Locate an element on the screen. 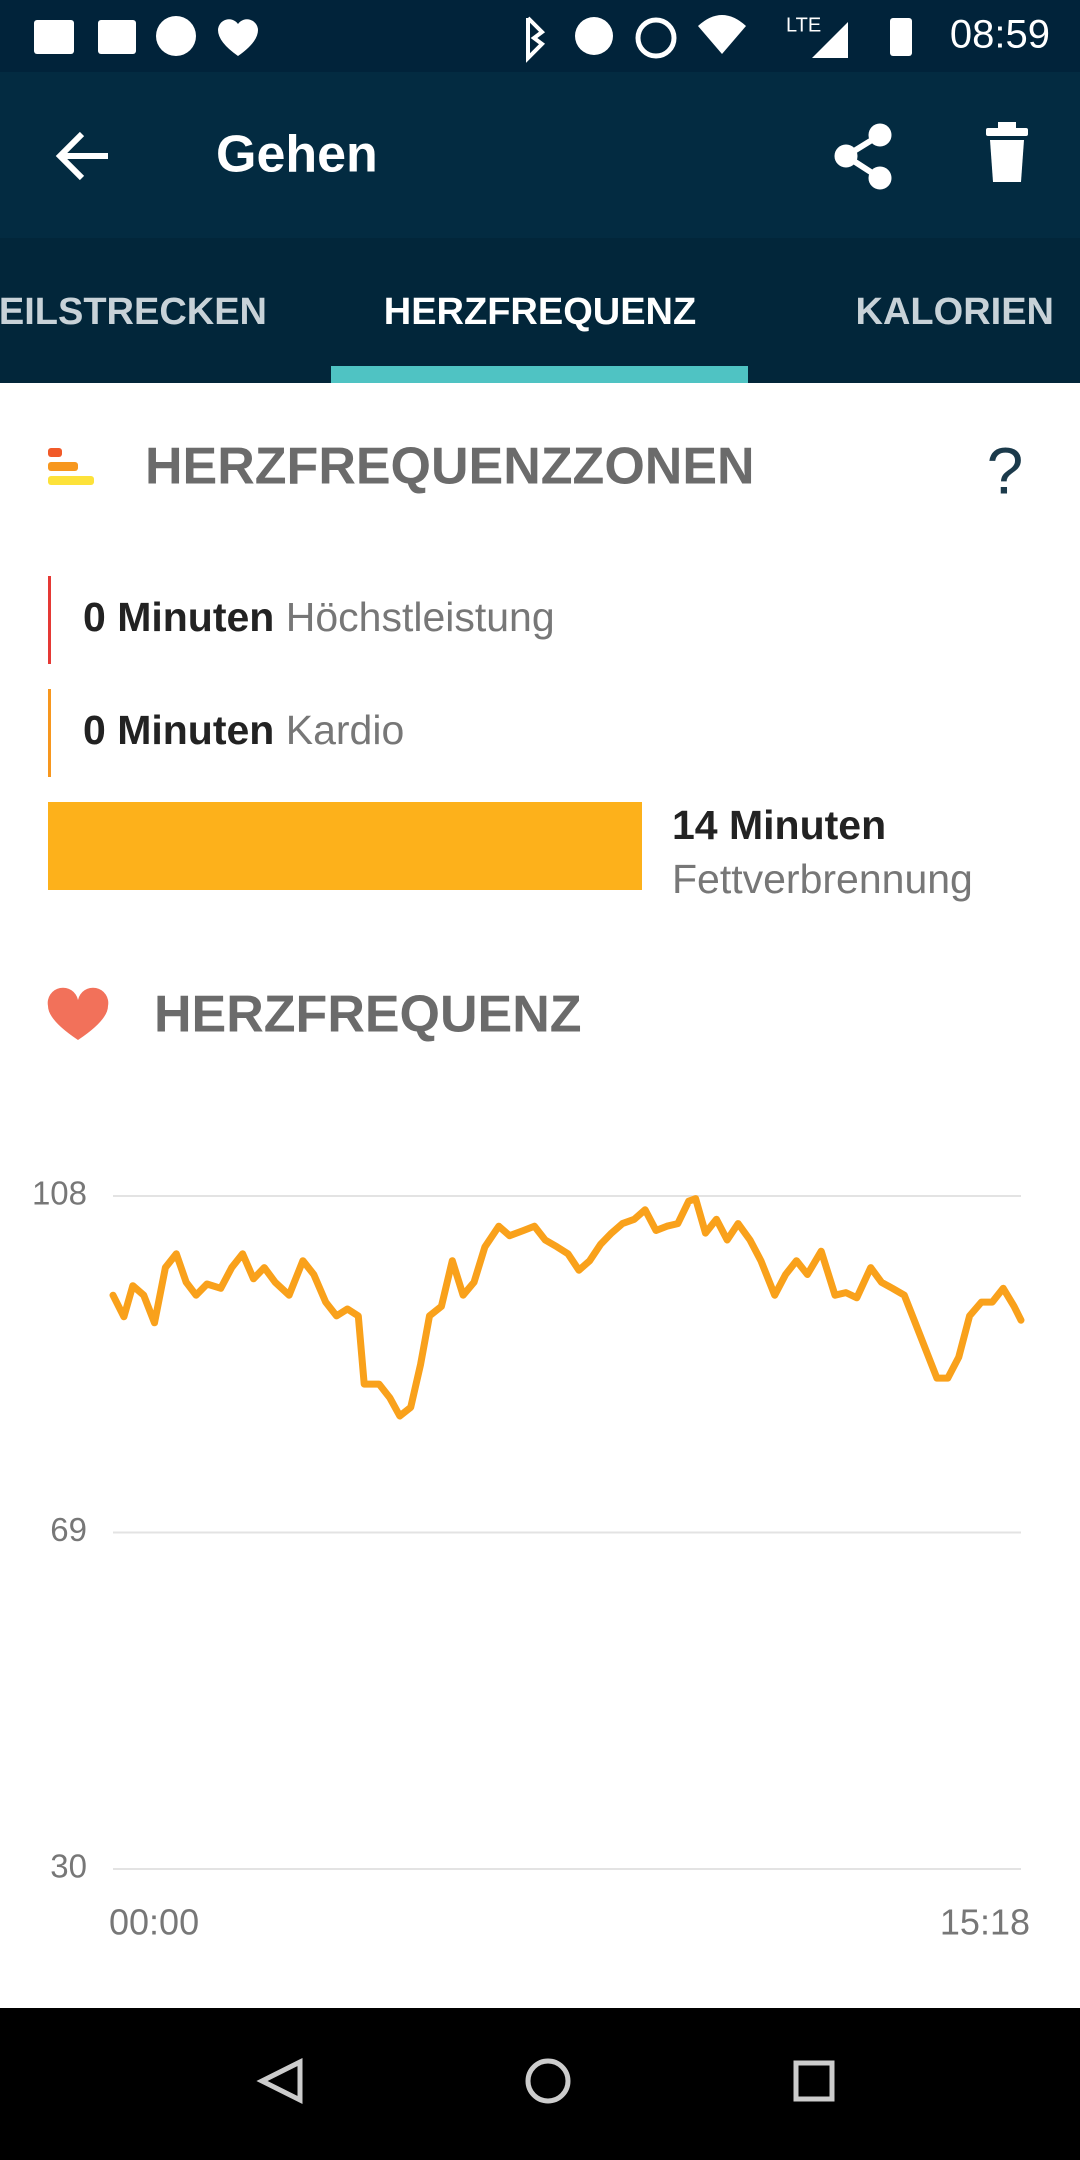 The height and width of the screenshot is (2160, 1080). tab-indicator is located at coordinates (539, 374).